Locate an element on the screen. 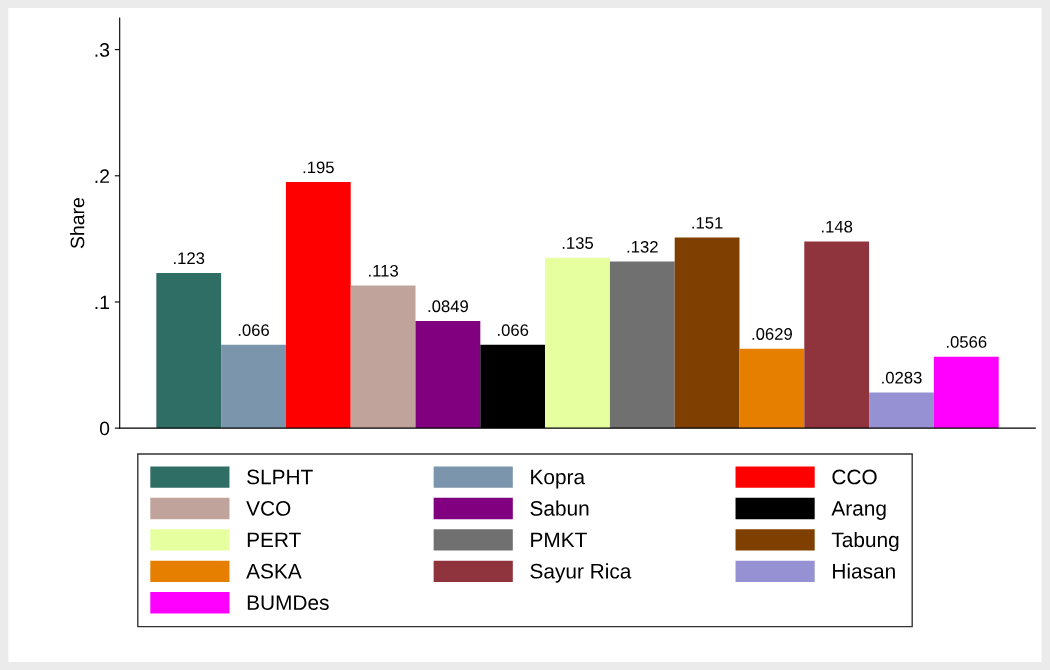 The image size is (1050, 670). legend-label: Tabung is located at coordinates (865, 541).